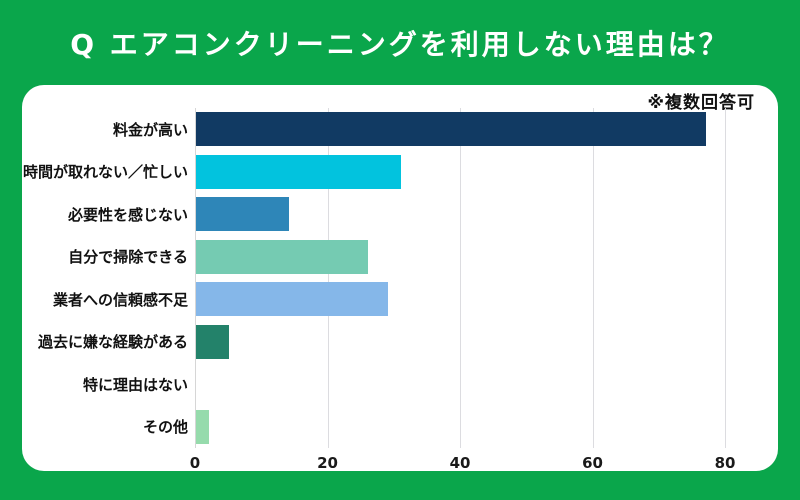  Describe the element at coordinates (725, 463) in the screenshot. I see `x-tick-label: 80` at that location.